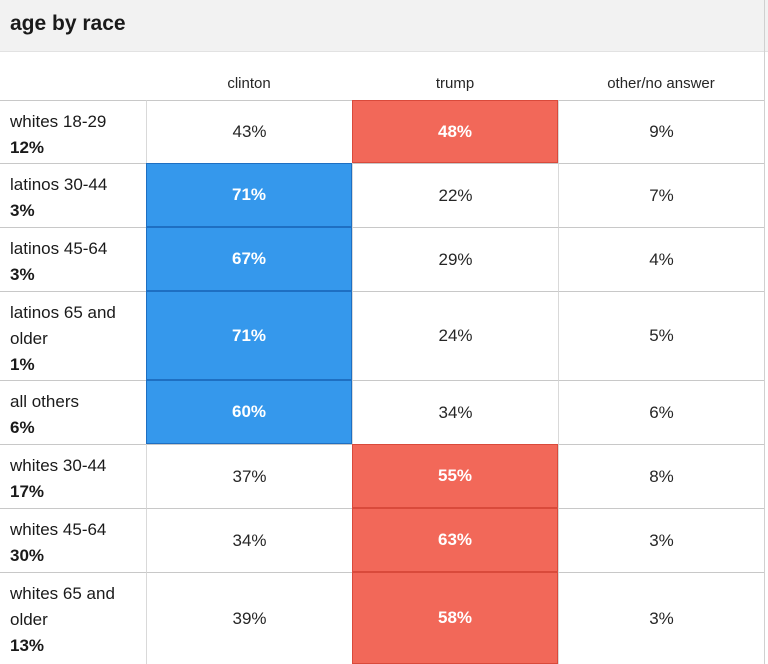 The height and width of the screenshot is (664, 768). What do you see at coordinates (249, 259) in the screenshot?
I see `cell-clinton: 67%` at bounding box center [249, 259].